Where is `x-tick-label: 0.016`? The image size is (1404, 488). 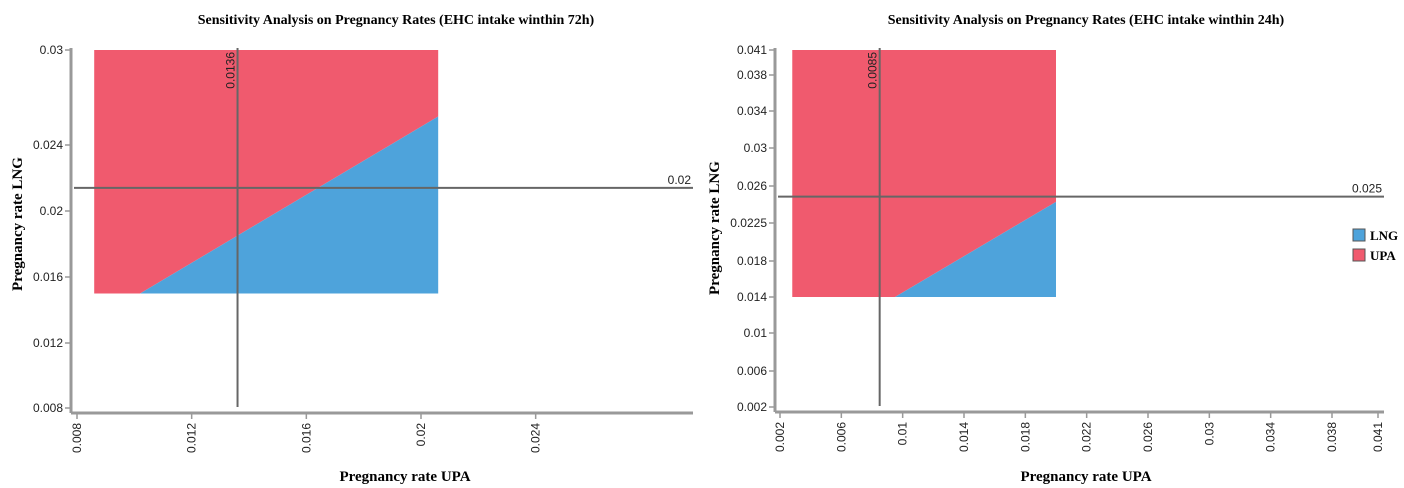 x-tick-label: 0.016 is located at coordinates (306, 438).